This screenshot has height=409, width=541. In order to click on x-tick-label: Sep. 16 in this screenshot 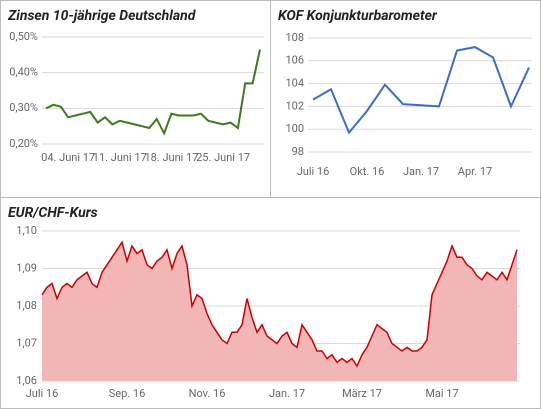, I will do `click(127, 393)`.